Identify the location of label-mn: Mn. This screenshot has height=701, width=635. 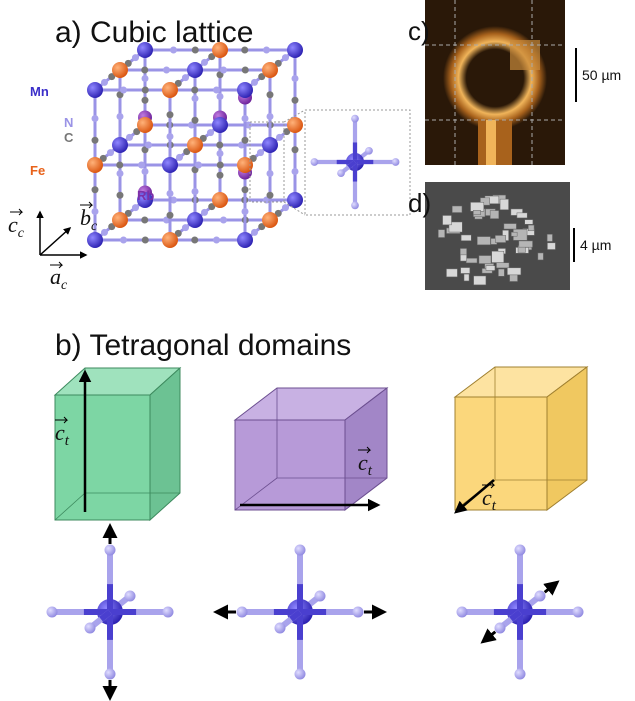
(39, 91).